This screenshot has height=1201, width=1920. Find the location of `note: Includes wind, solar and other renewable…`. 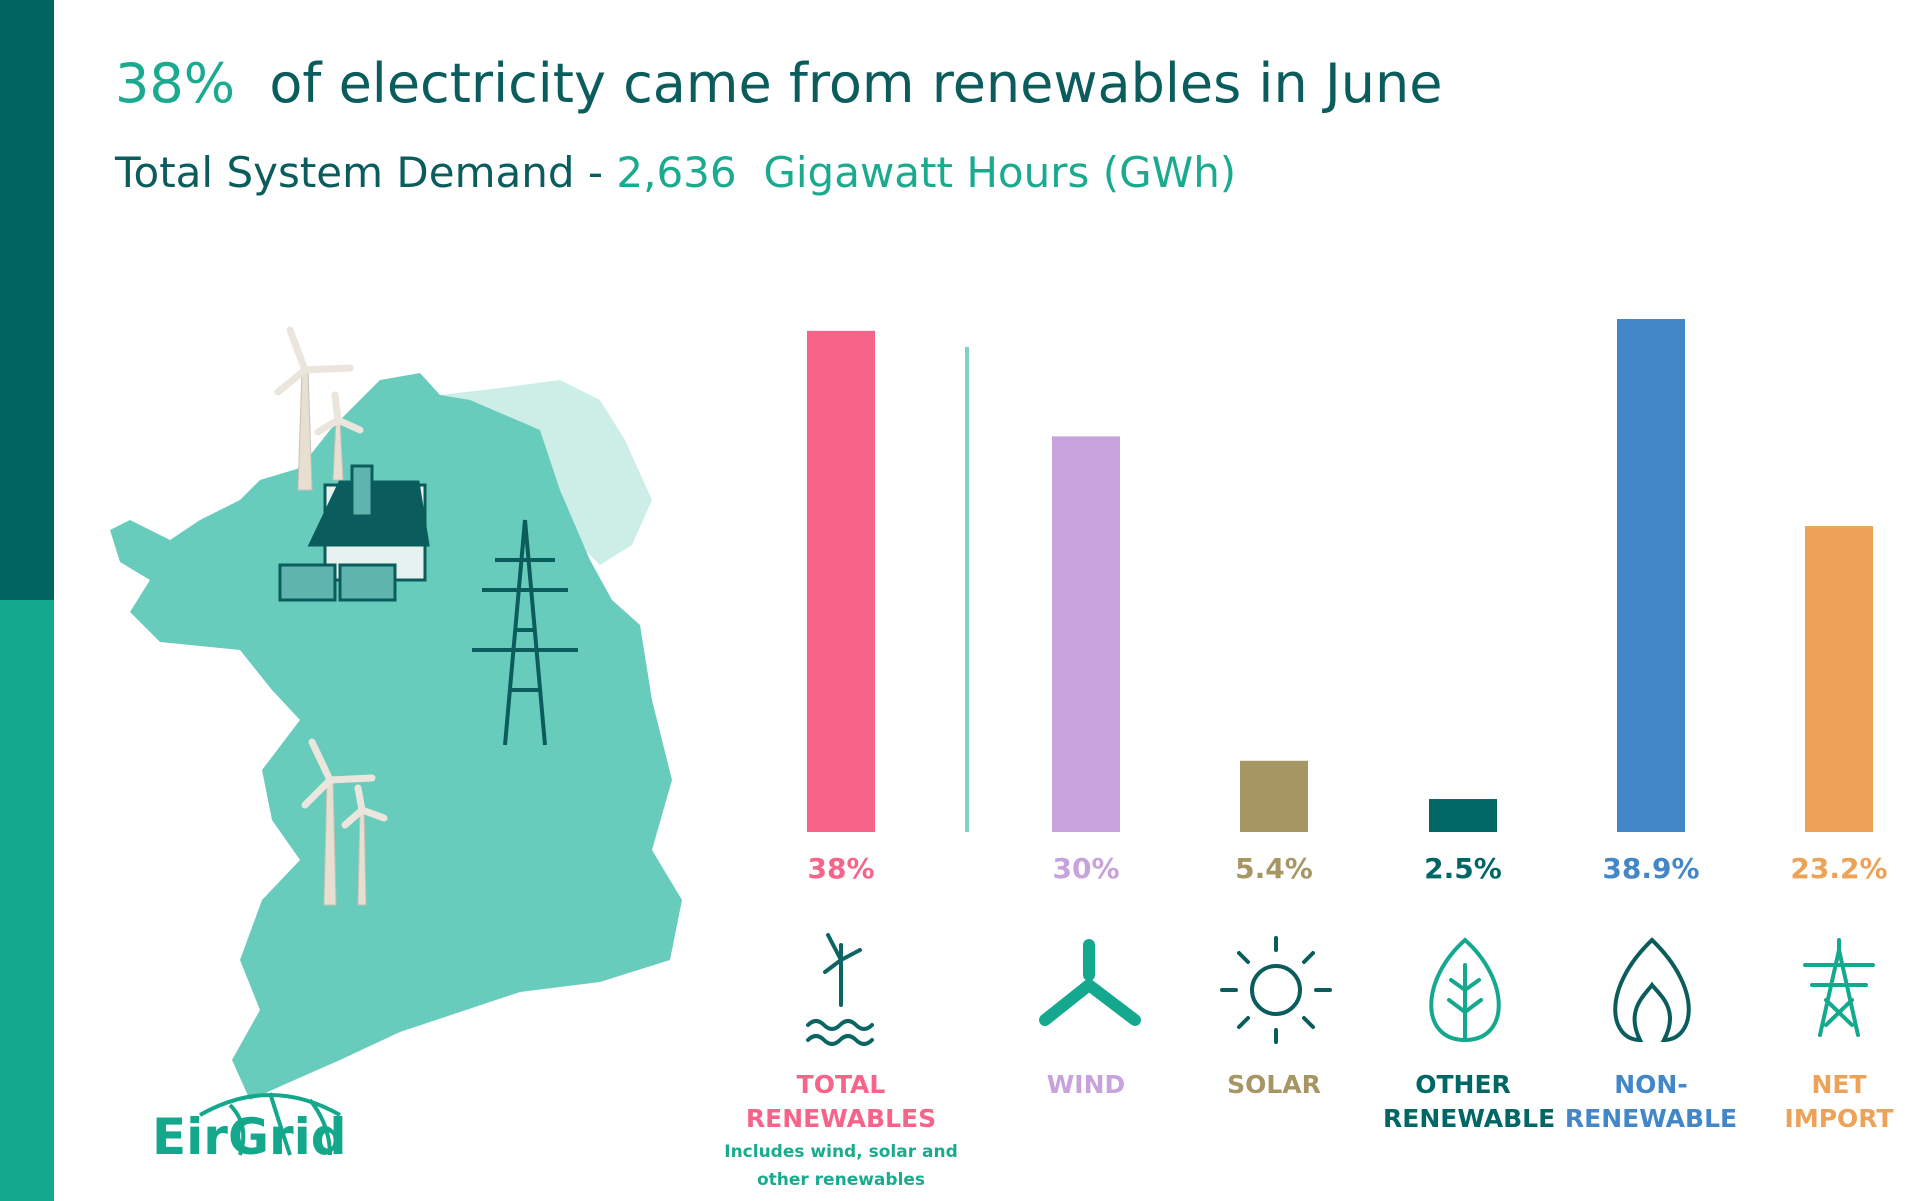

note: Includes wind, solar and other renewable… is located at coordinates (841, 1166).